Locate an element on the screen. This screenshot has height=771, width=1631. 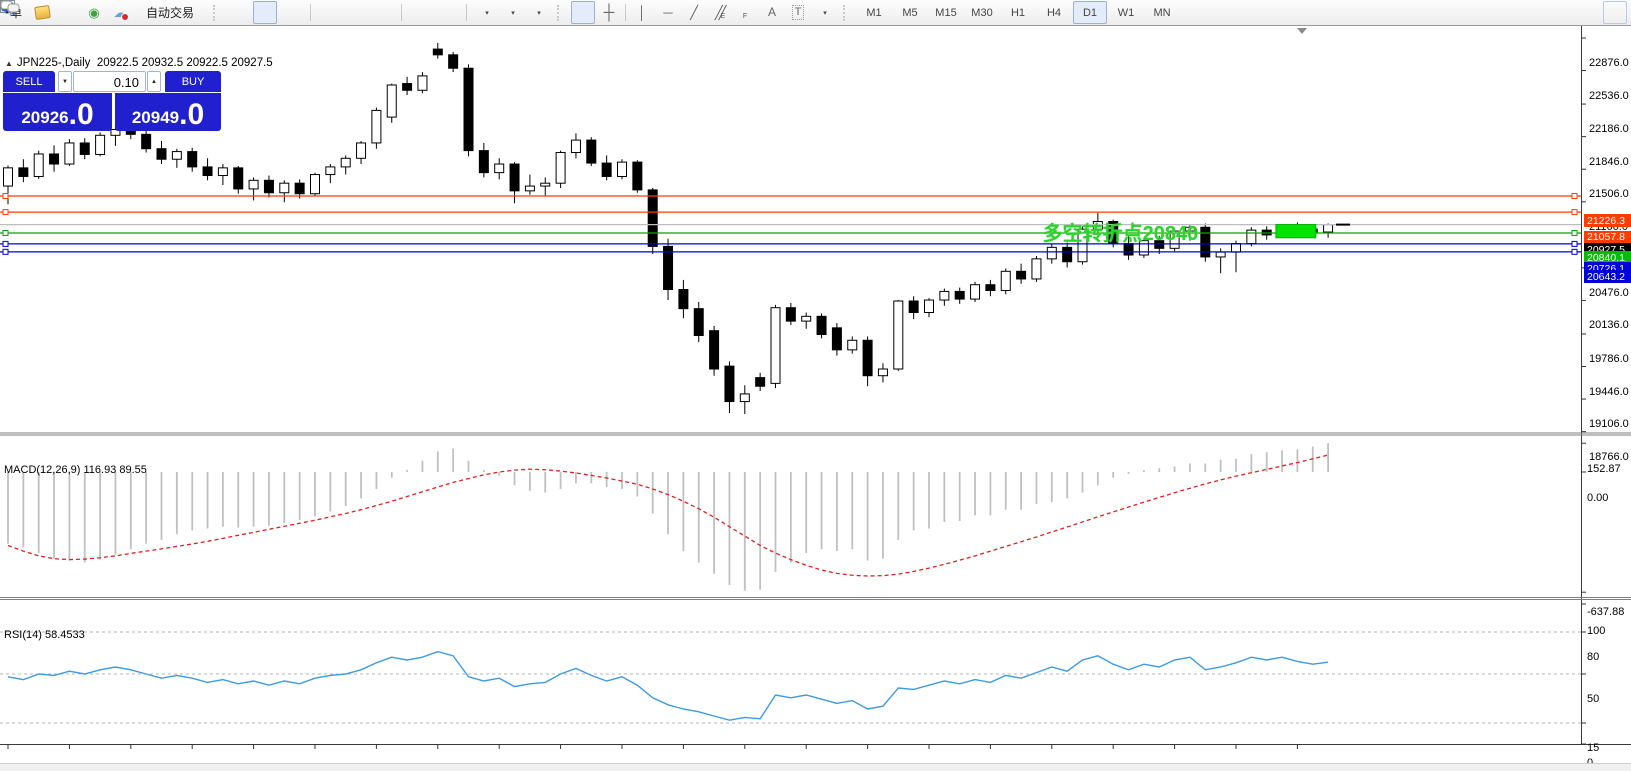
chart-shift-button is located at coordinates (230, 12).